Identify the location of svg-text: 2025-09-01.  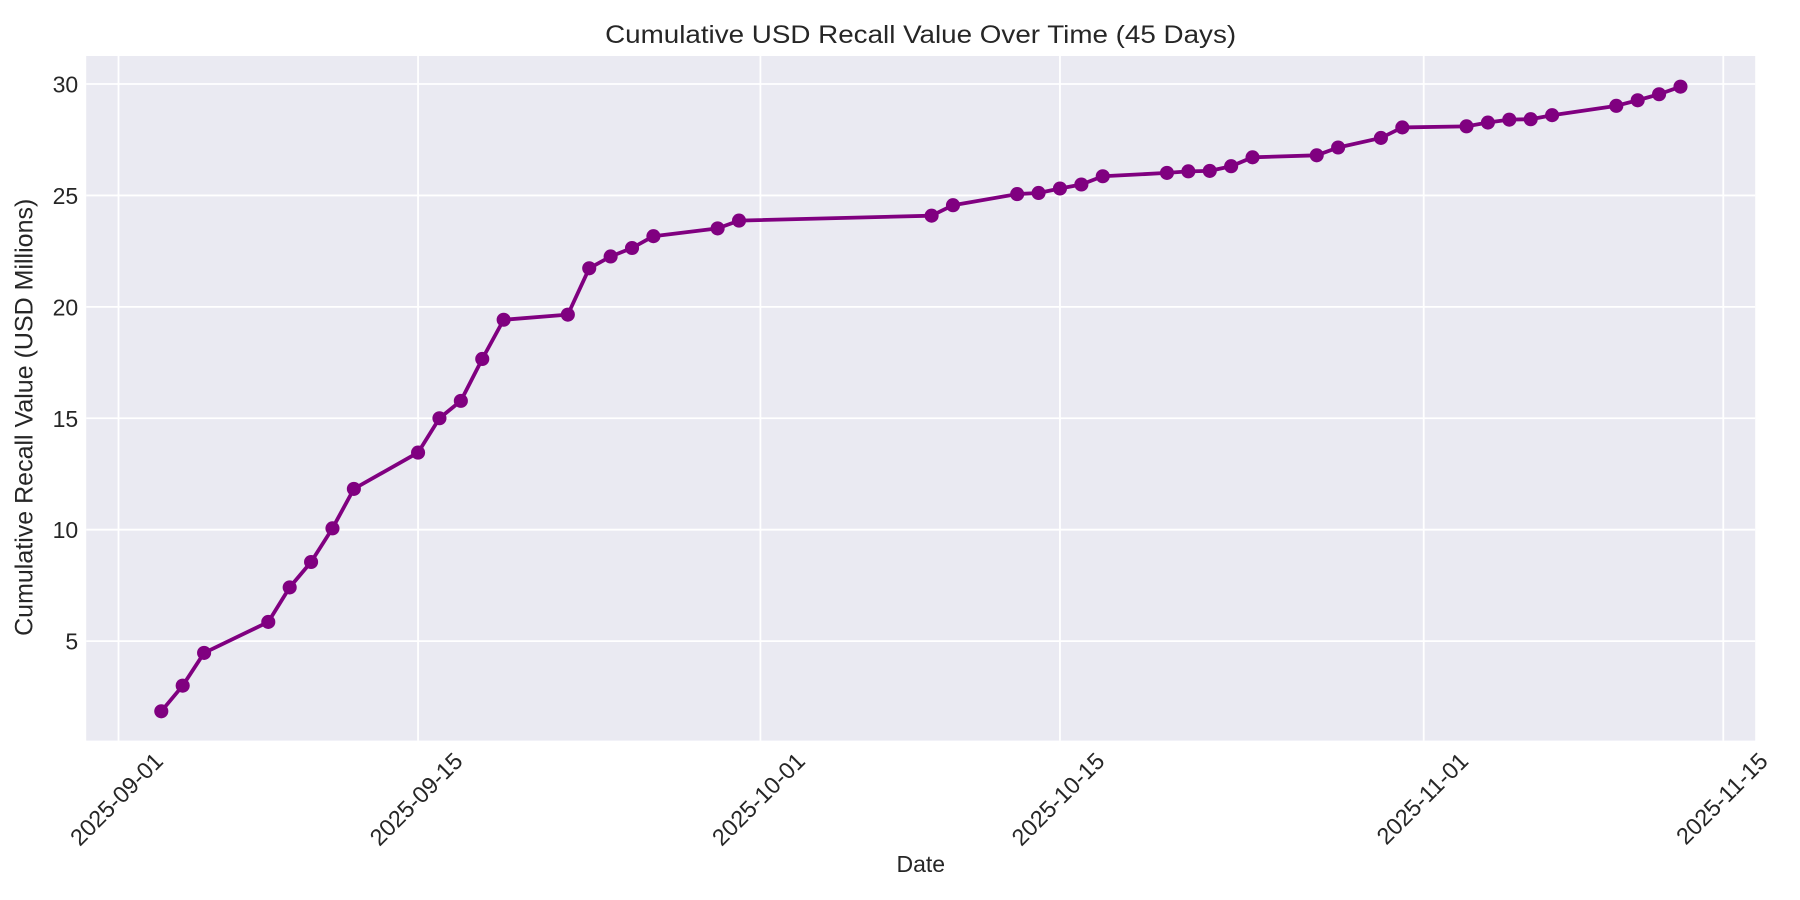
(116, 799).